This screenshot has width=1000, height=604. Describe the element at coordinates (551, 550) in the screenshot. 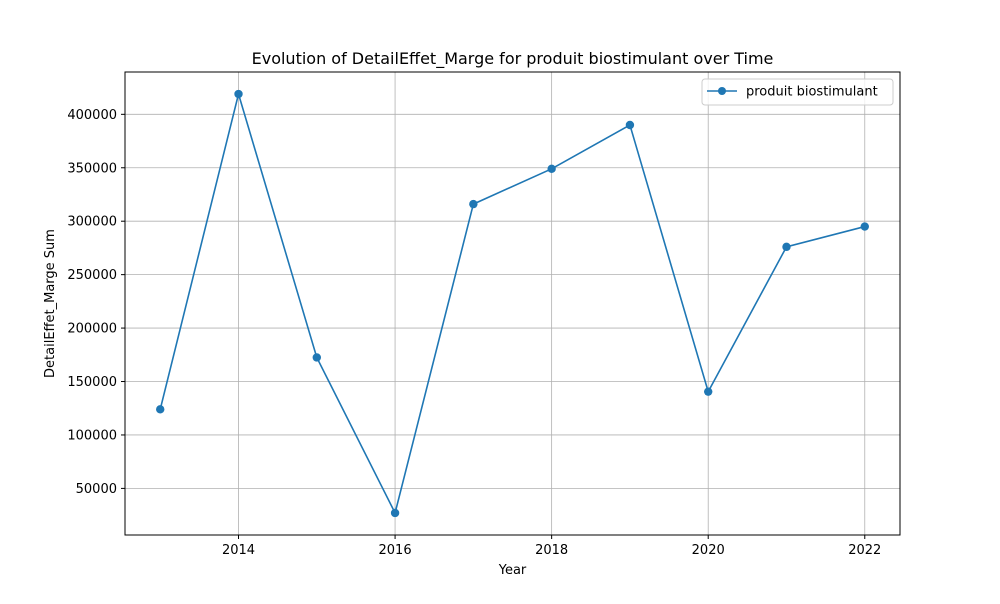

I see `x-tick-label: 2018` at that location.